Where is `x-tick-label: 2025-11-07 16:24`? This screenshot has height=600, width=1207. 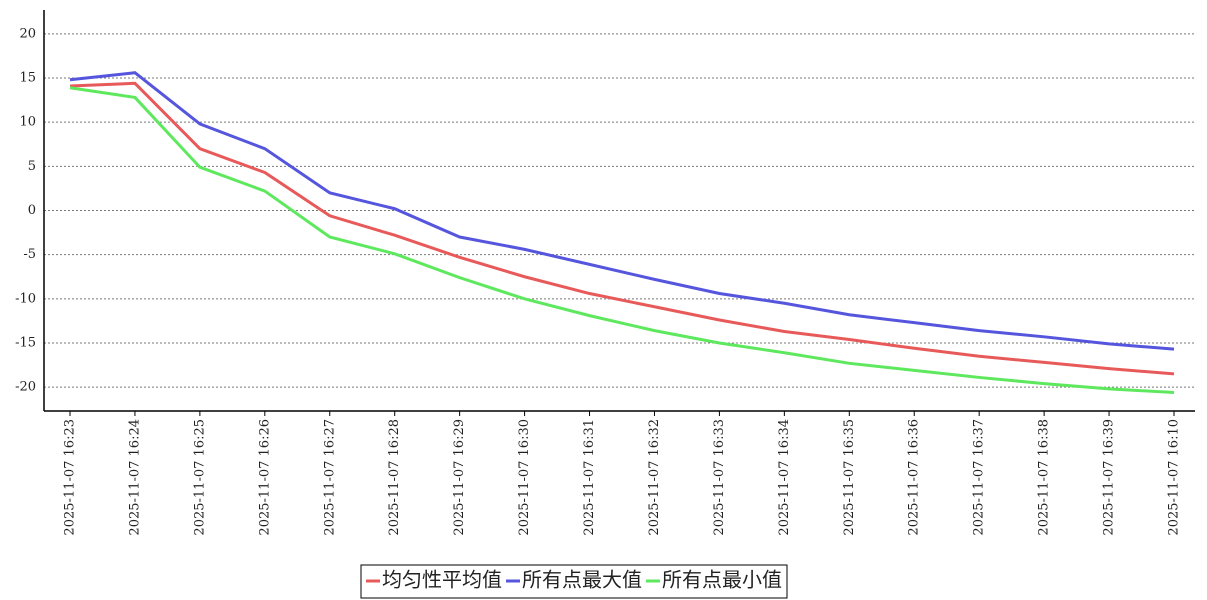
x-tick-label: 2025-11-07 16:24 is located at coordinates (134, 477).